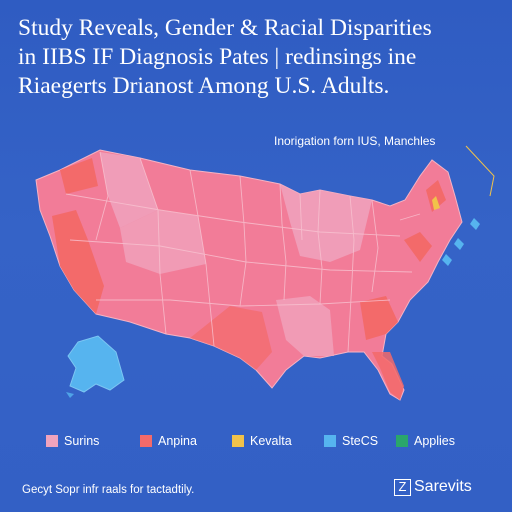  Describe the element at coordinates (271, 441) in the screenshot. I see `legend-label: Kevalta` at that location.